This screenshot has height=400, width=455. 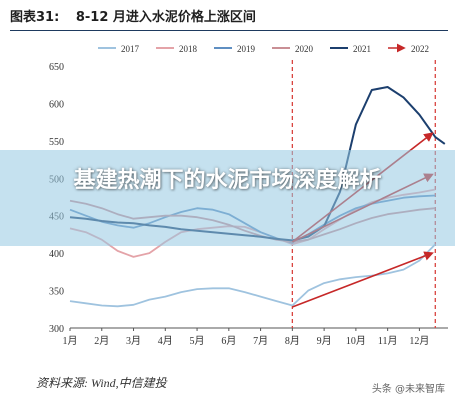 What do you see at coordinates (101, 383) in the screenshot?
I see `source-note: 资料来源: Wind,中信建投` at bounding box center [101, 383].